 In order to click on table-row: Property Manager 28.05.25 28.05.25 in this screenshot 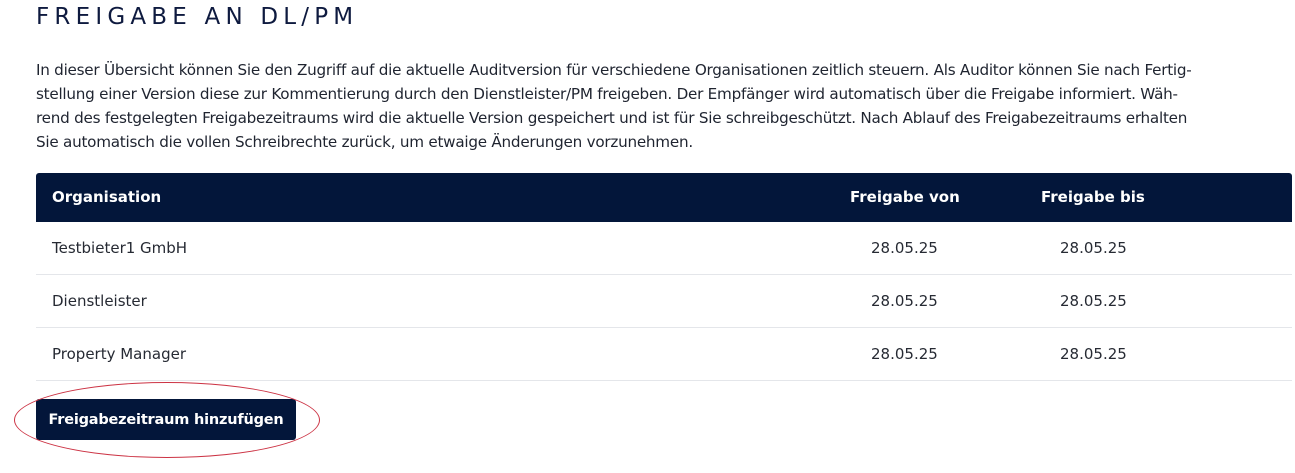, I will do `click(664, 354)`.